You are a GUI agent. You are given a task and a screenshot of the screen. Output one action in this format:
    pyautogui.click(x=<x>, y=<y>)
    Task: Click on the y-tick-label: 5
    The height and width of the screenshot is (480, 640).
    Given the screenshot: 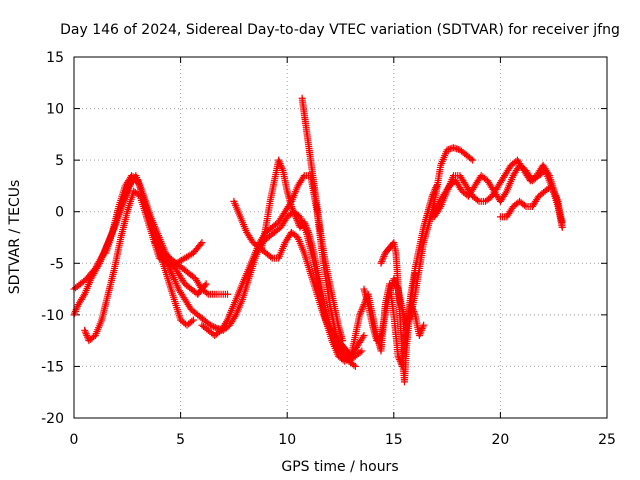 What is the action you would take?
    pyautogui.click(x=59, y=161)
    